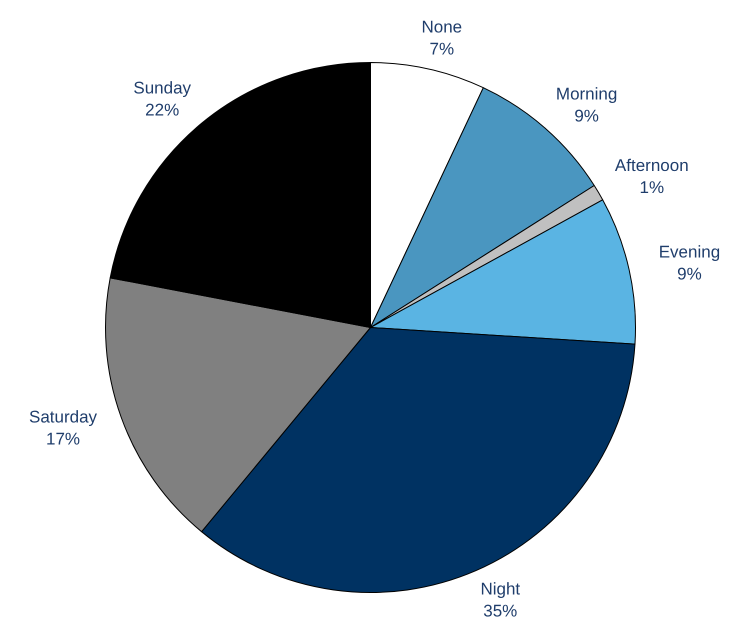  What do you see at coordinates (587, 94) in the screenshot?
I see `slice-label: Morning` at bounding box center [587, 94].